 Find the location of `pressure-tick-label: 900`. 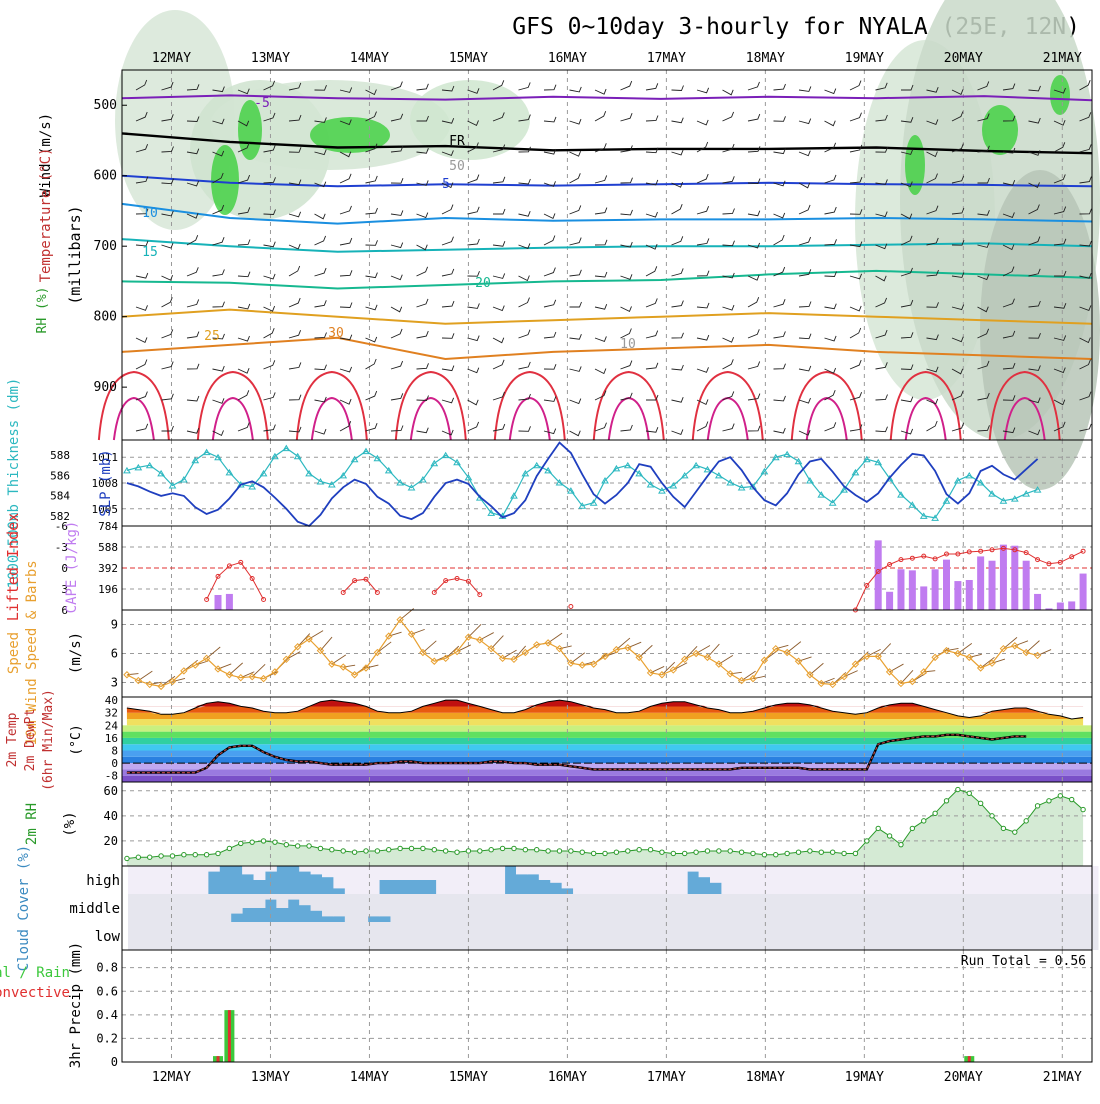

pressure-tick-label: 900 is located at coordinates (105, 387).